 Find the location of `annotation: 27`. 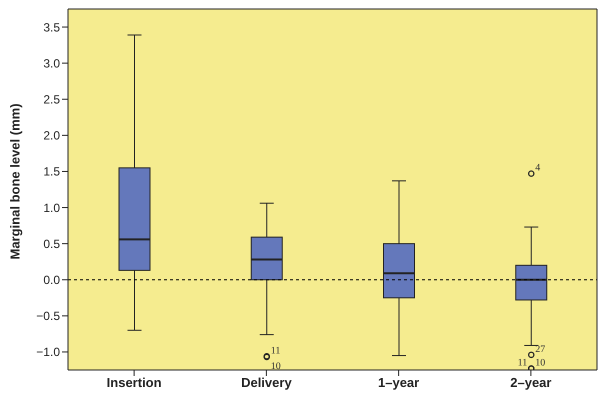

annotation: 27 is located at coordinates (540, 349).